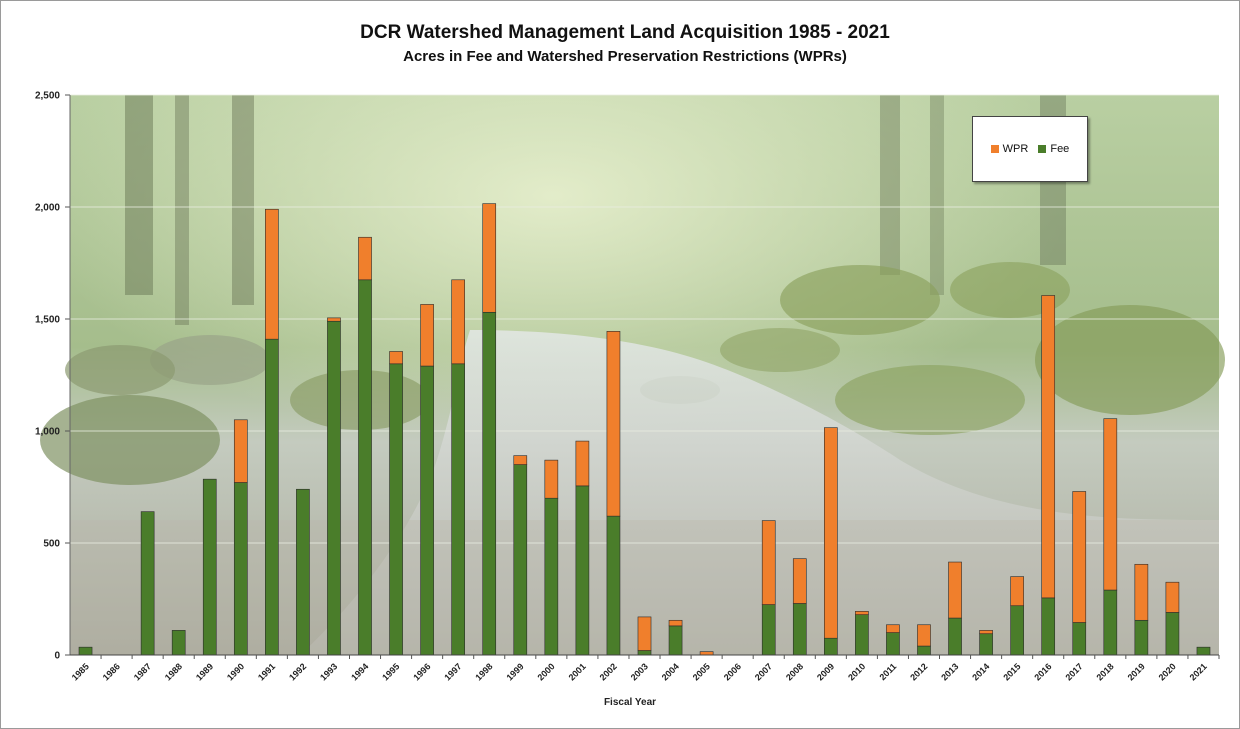  I want to click on legend-item-wpr: WPR, so click(1009, 149).